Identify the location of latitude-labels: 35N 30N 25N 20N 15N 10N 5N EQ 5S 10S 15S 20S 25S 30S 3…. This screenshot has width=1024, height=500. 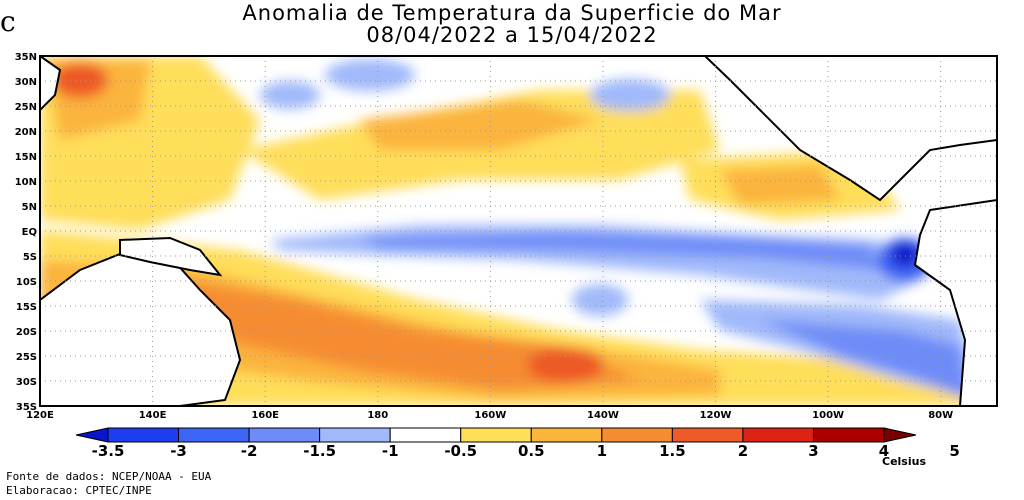
(26, 232).